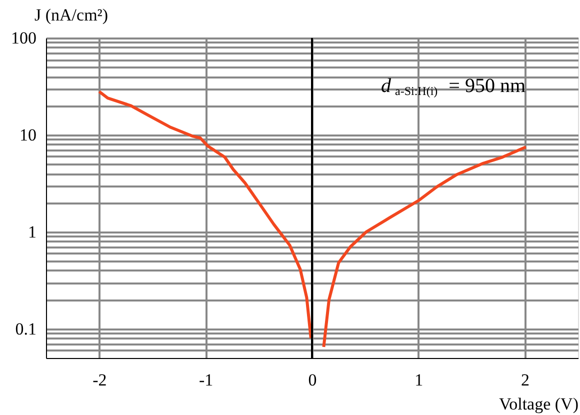  What do you see at coordinates (99, 380) in the screenshot?
I see `x-tick-label: -2` at bounding box center [99, 380].